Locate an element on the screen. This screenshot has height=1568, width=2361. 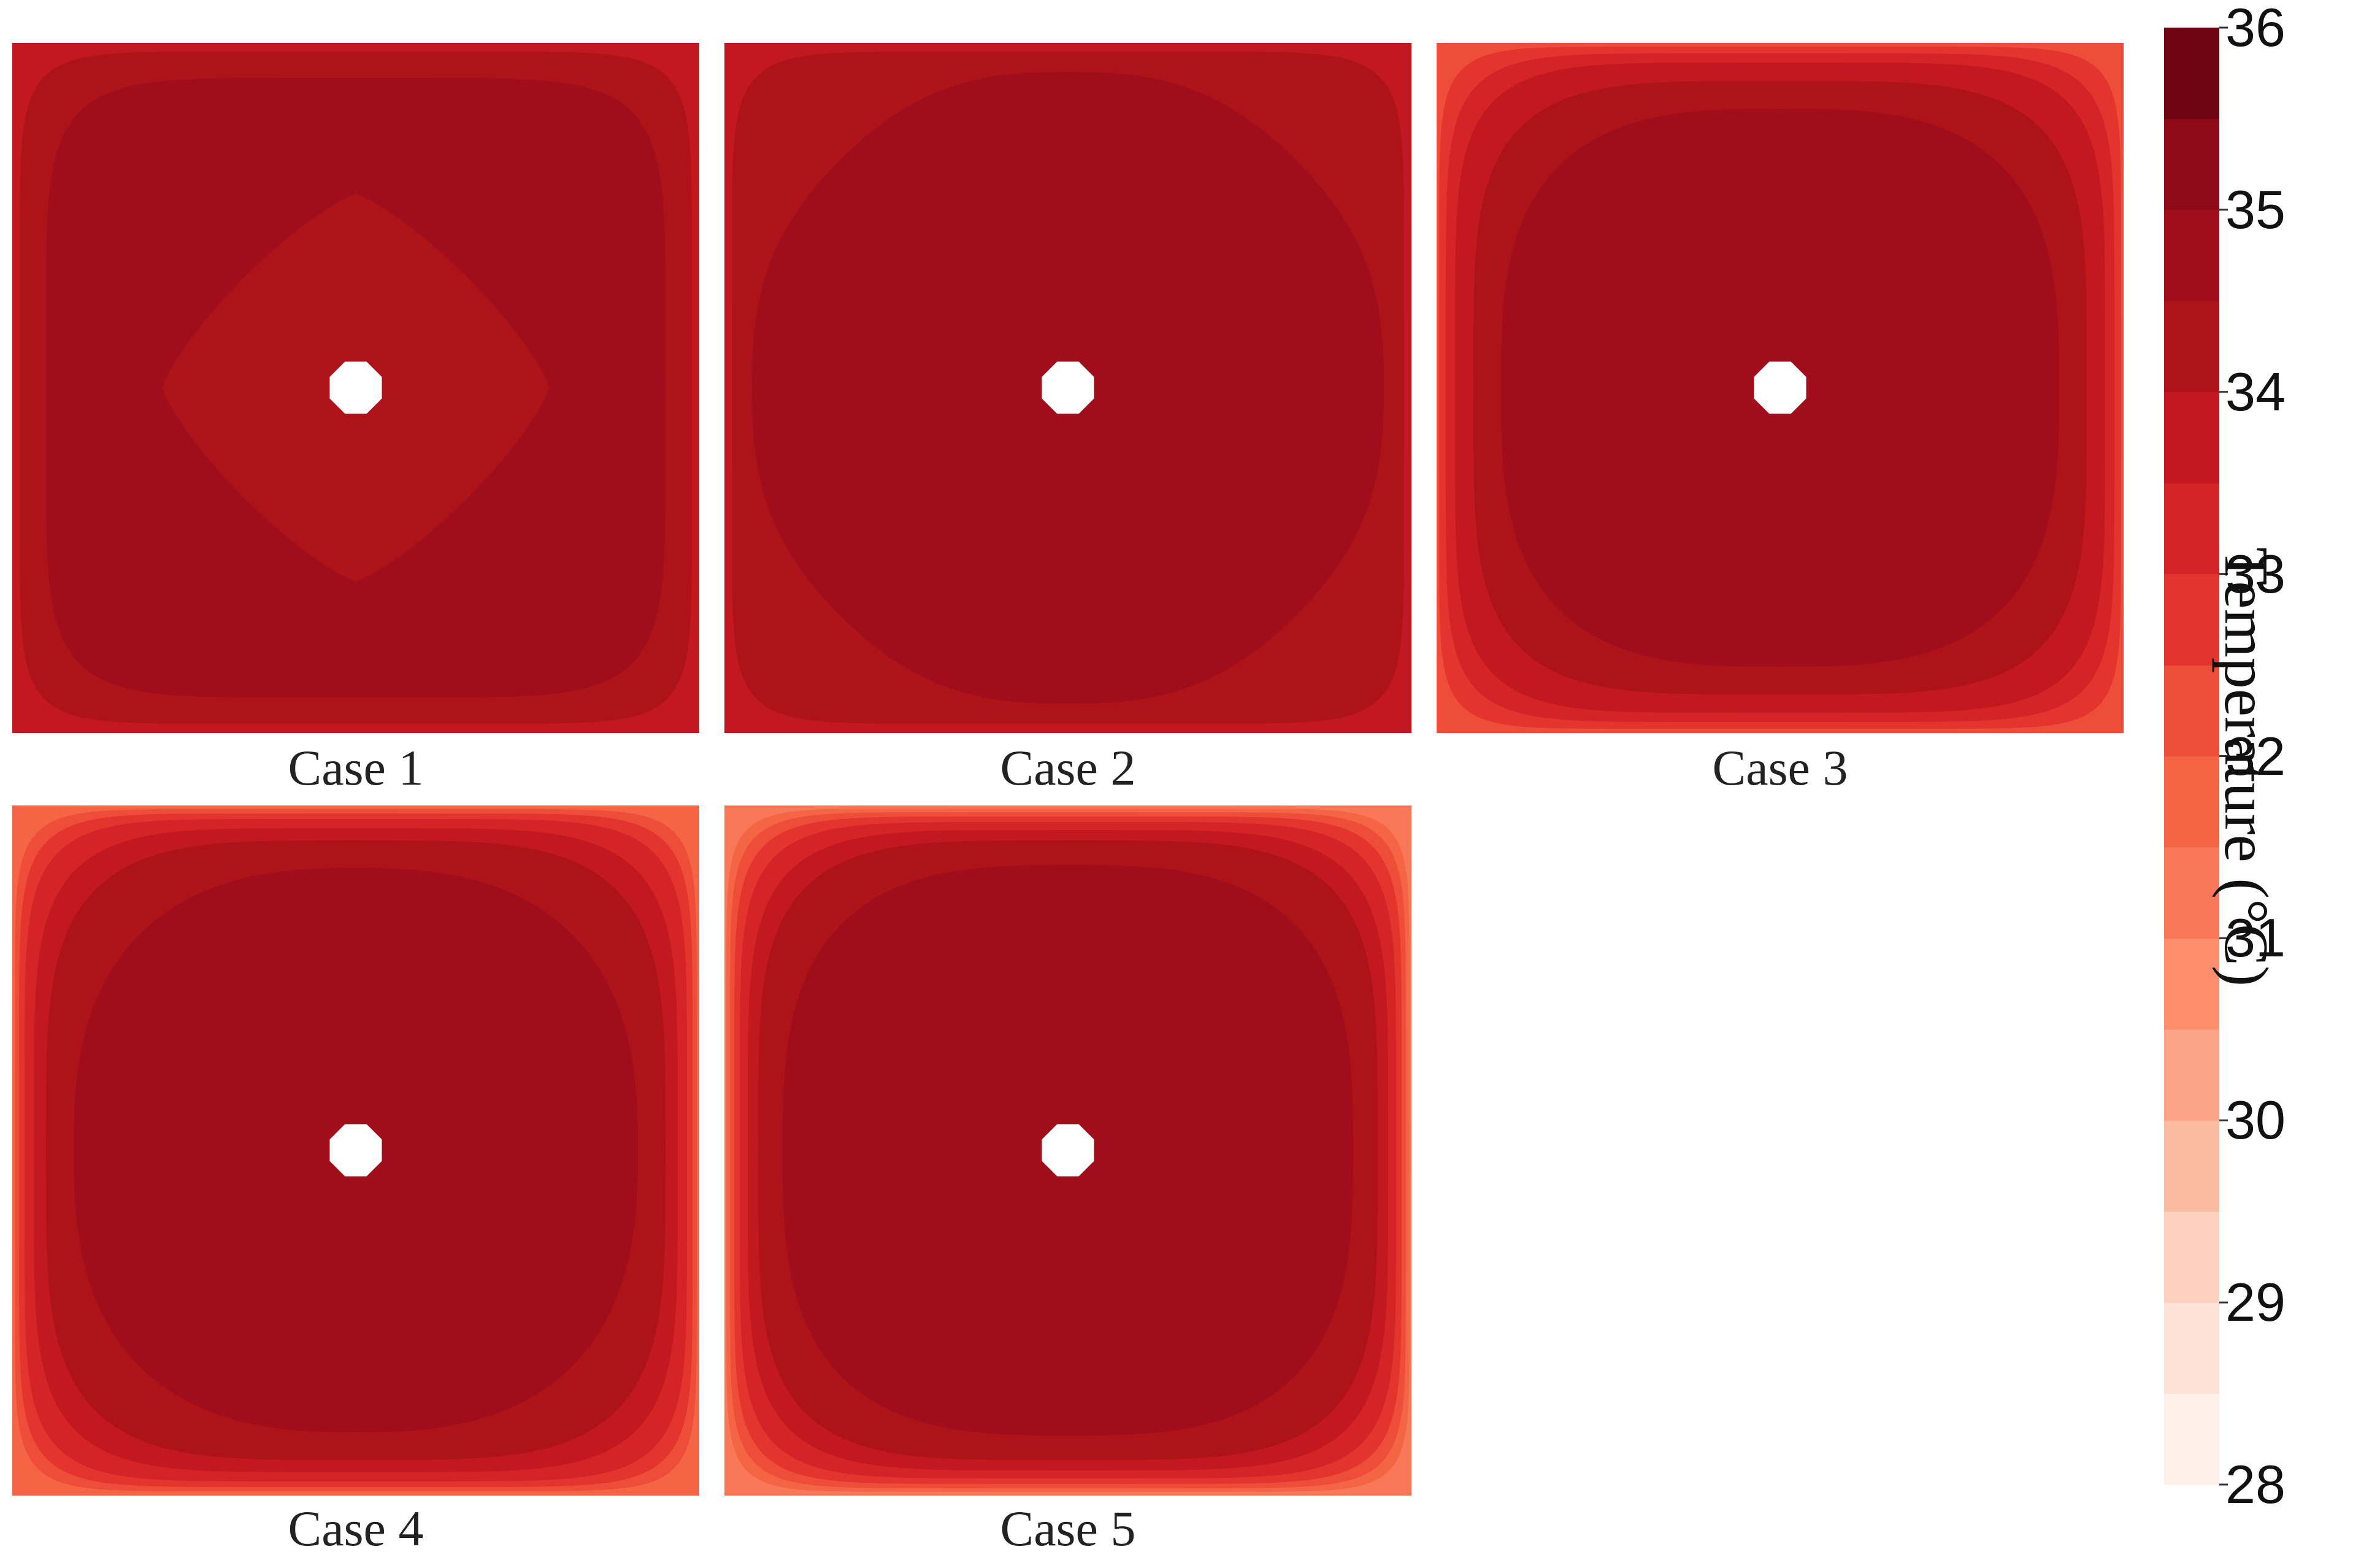
case-2-caption: Case 2 is located at coordinates (1068, 768).